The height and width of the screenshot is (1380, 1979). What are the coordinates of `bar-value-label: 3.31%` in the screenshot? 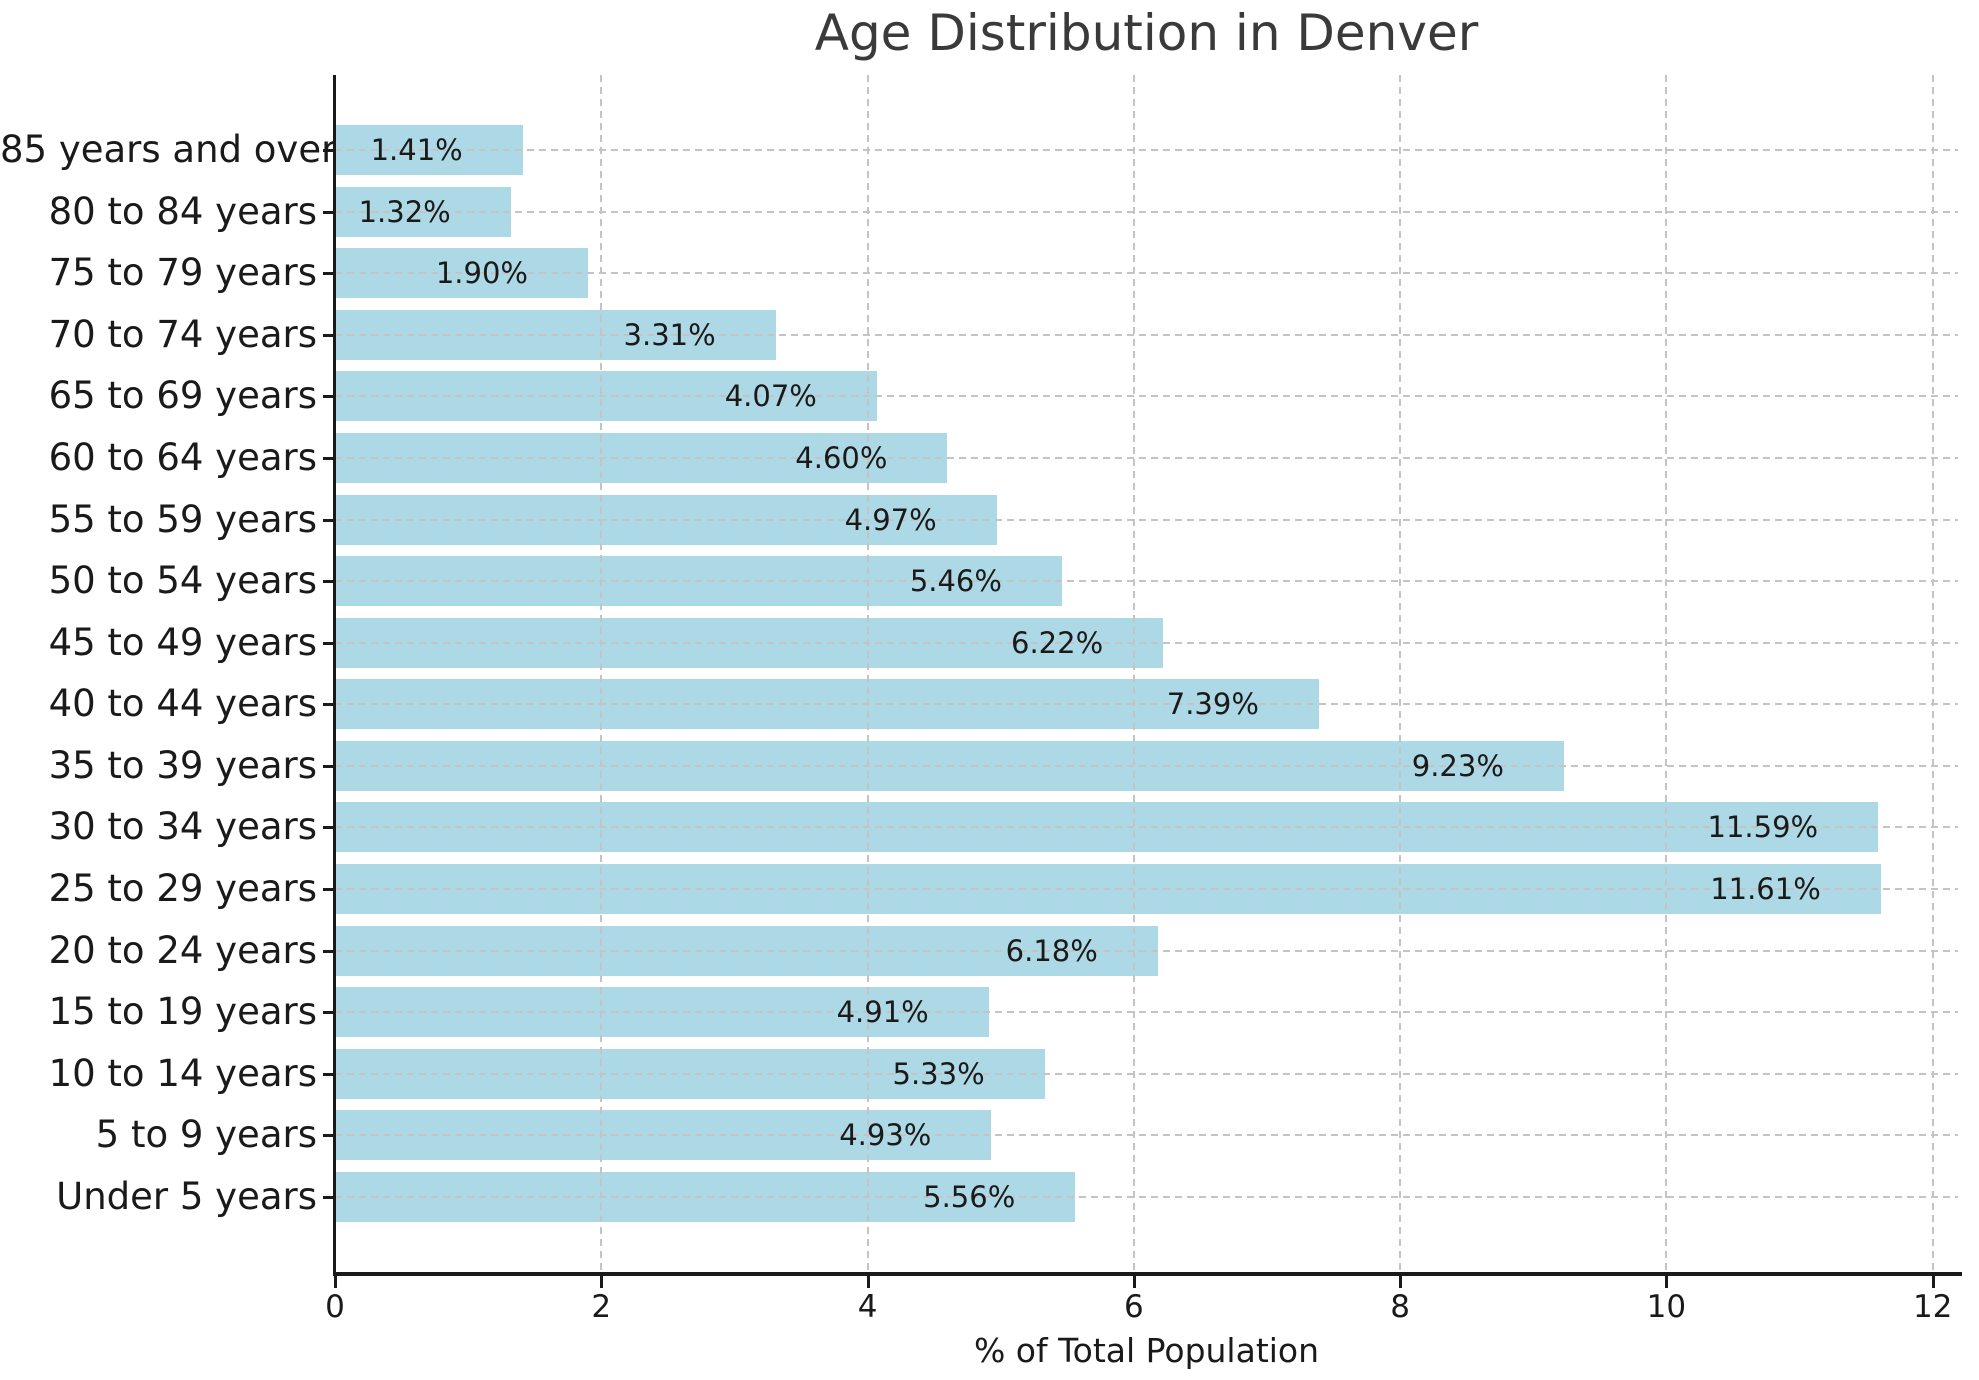 It's located at (669, 334).